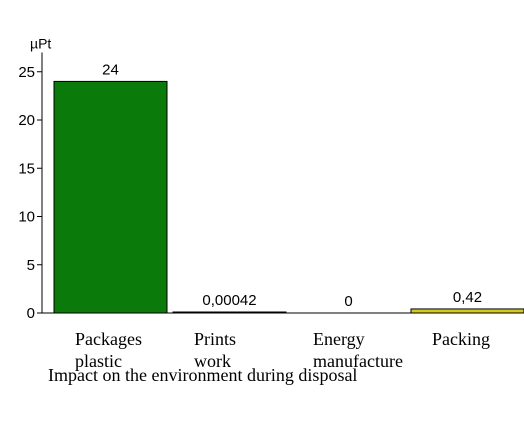 This screenshot has height=435, width=524. Describe the element at coordinates (26, 120) in the screenshot. I see `y-tick-label: 20` at that location.